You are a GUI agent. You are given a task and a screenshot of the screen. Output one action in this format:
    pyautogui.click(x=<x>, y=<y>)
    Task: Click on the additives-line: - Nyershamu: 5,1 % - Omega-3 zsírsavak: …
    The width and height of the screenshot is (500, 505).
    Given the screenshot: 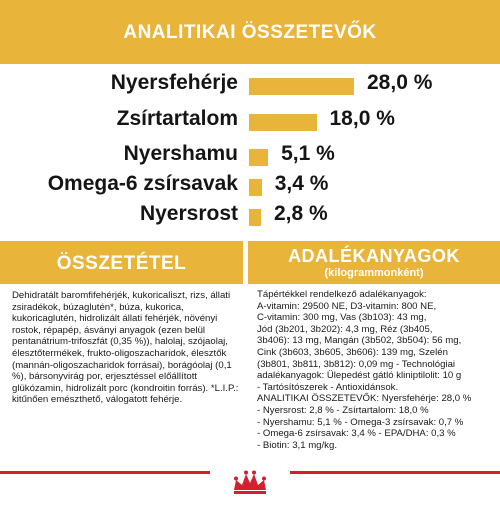 What is the action you would take?
    pyautogui.click(x=360, y=422)
    